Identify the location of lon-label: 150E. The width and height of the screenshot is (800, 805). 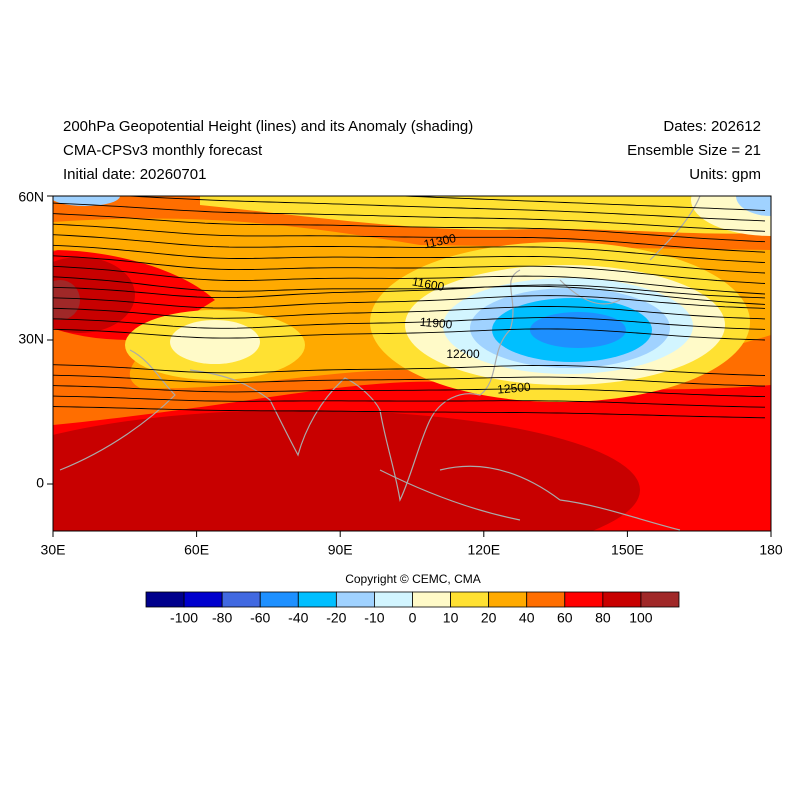
(627, 550).